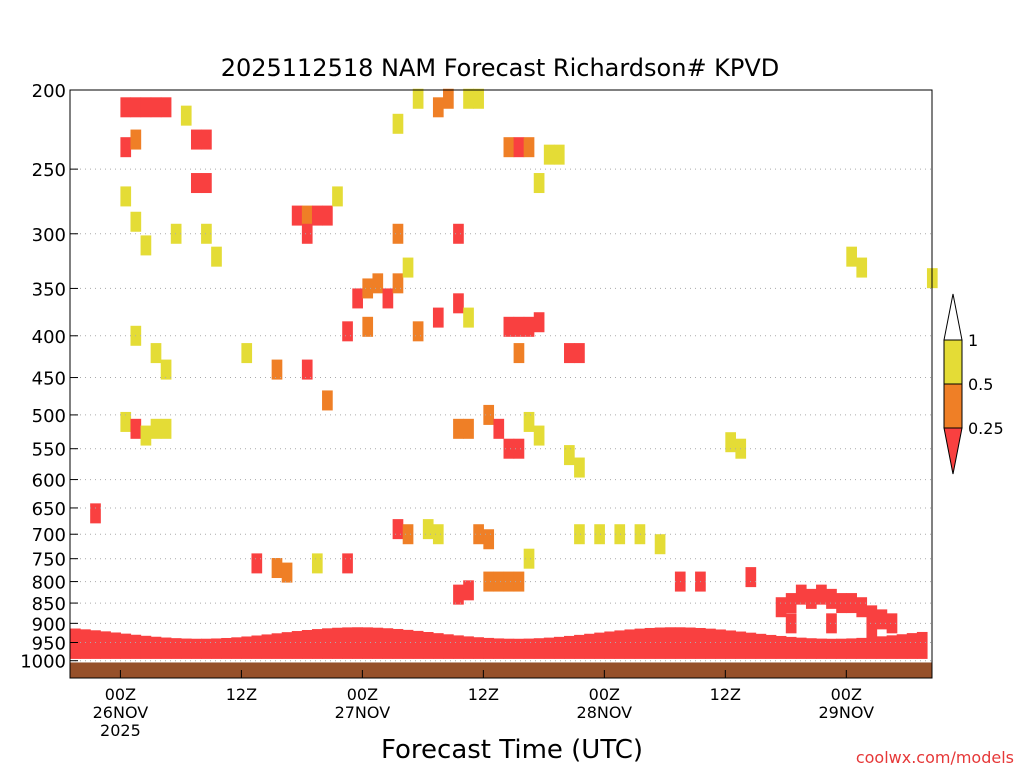 The image size is (1024, 772). Describe the element at coordinates (49, 535) in the screenshot. I see `y-tick-label: 700` at that location.